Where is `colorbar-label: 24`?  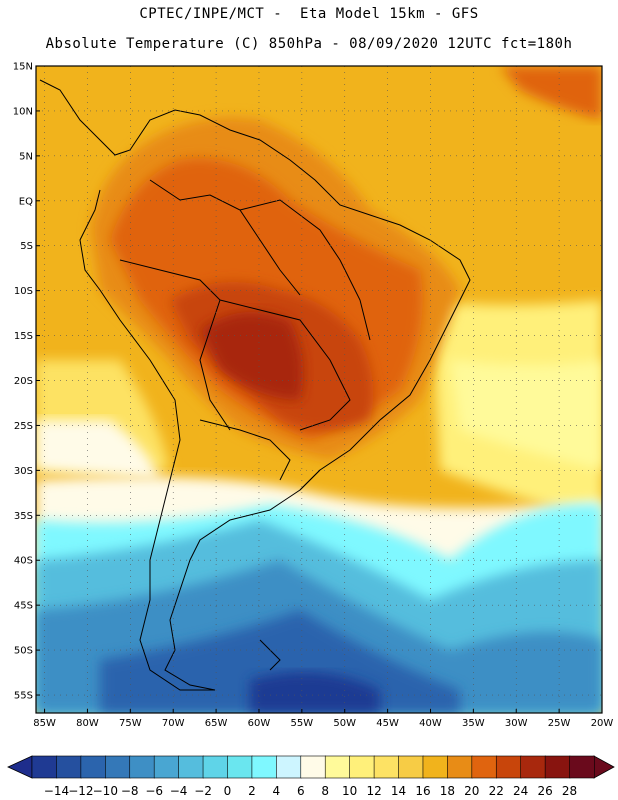
colorbar-label: 24 is located at coordinates (520, 791).